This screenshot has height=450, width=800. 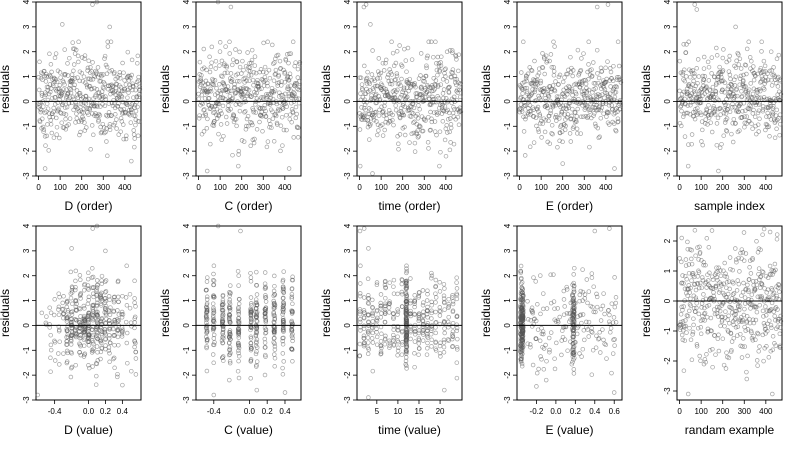 What do you see at coordinates (507, 126) in the screenshot?
I see `y-tick-label: -1` at bounding box center [507, 126].